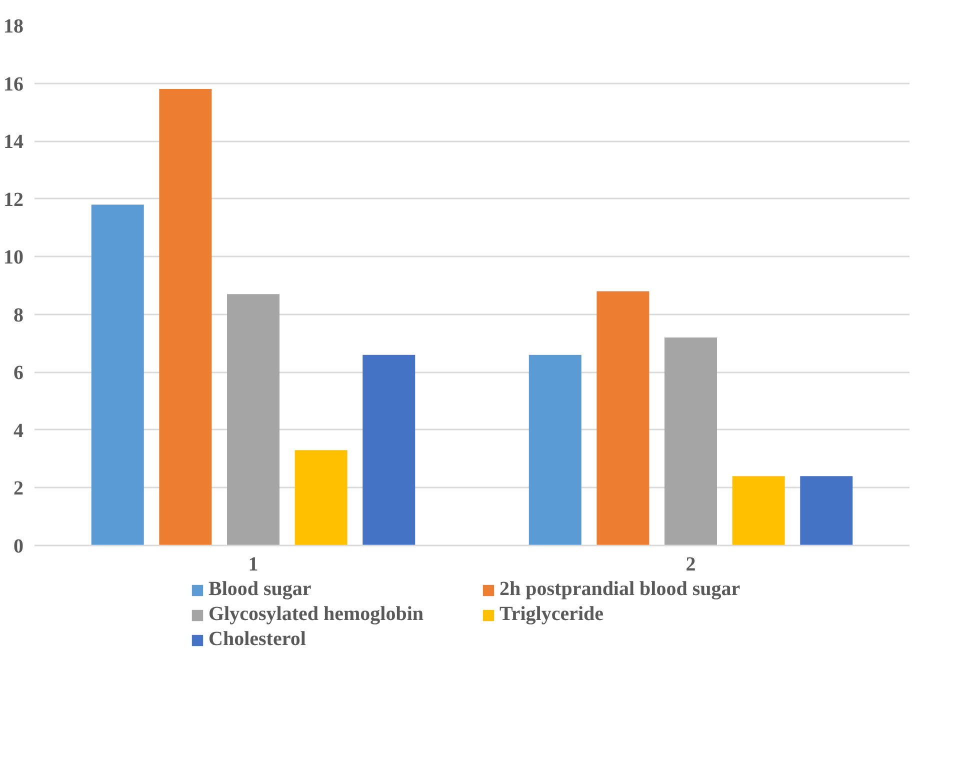 The image size is (963, 765). Describe the element at coordinates (14, 199) in the screenshot. I see `y-tick-label: 12` at that location.